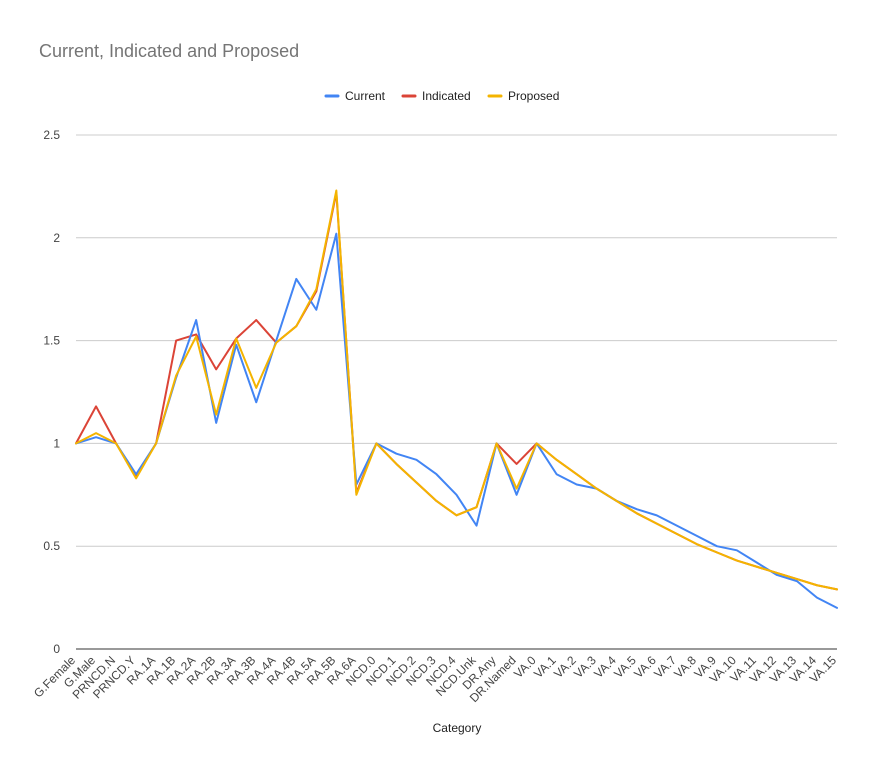 This screenshot has width=886, height=774. I want to click on legend-label-proposed: Proposed, so click(533, 96).